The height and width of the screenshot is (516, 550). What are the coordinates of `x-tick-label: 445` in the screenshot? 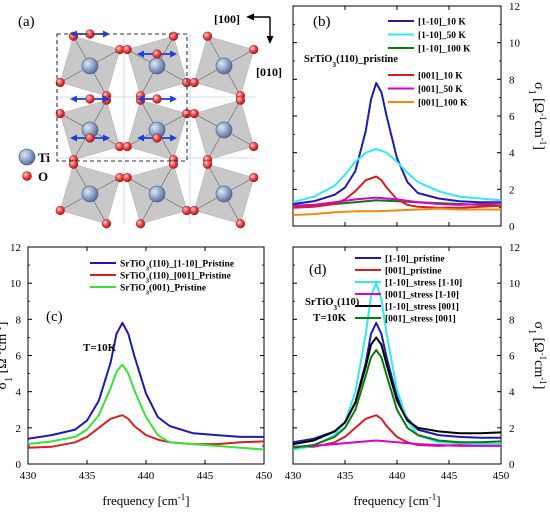 It's located at (205, 476).